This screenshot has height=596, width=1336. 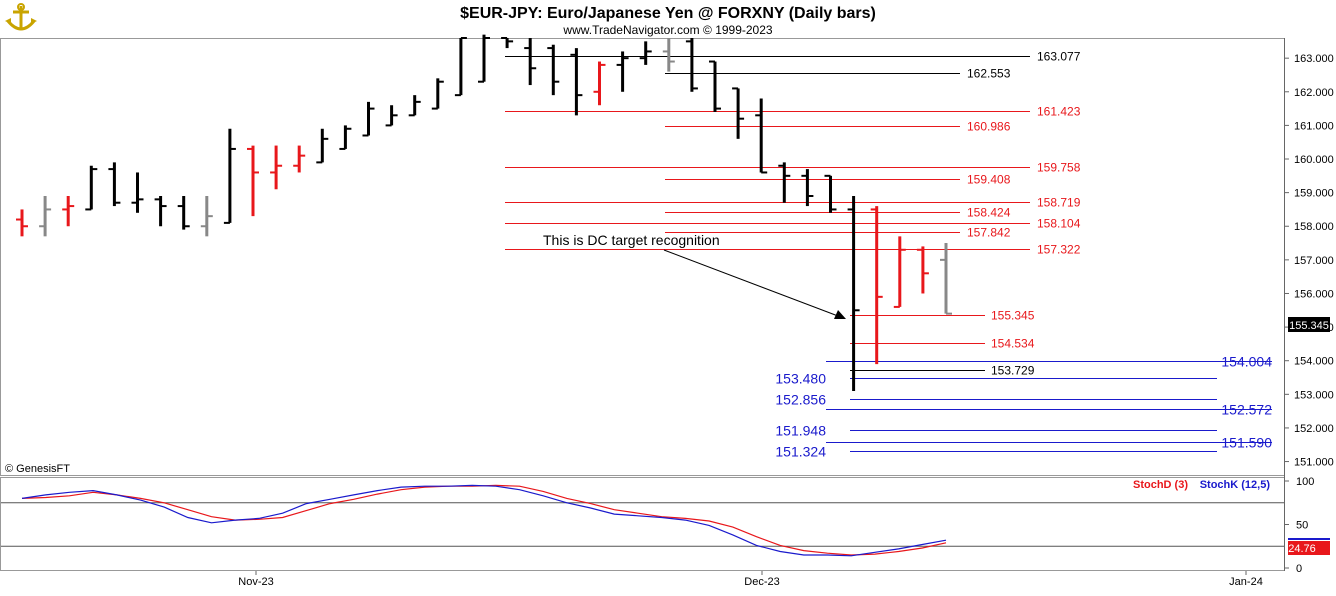 I want to click on price-tick-label: 163.000, so click(x=1314, y=59).